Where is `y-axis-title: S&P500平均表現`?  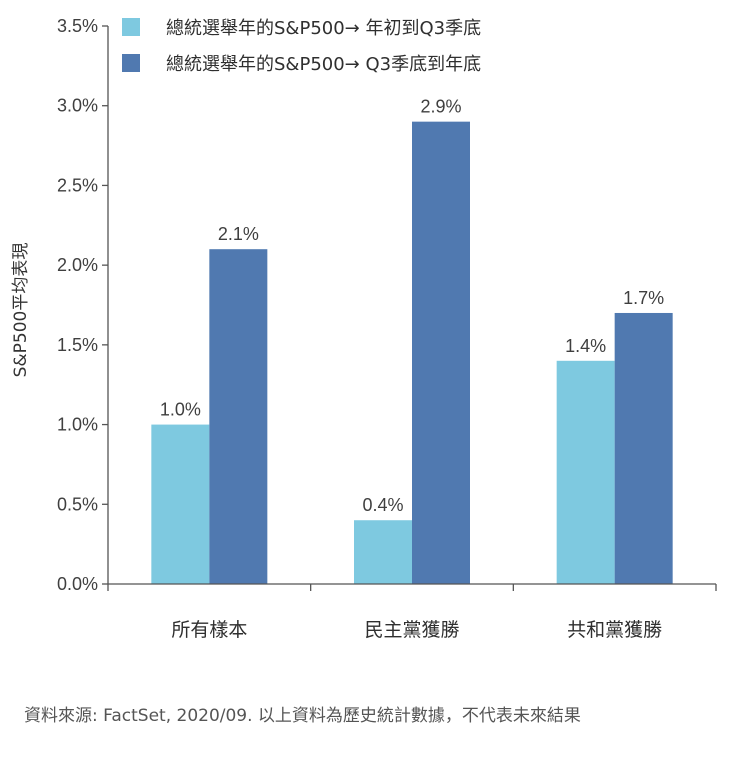
y-axis-title: S&P500平均表現 is located at coordinates (21, 310).